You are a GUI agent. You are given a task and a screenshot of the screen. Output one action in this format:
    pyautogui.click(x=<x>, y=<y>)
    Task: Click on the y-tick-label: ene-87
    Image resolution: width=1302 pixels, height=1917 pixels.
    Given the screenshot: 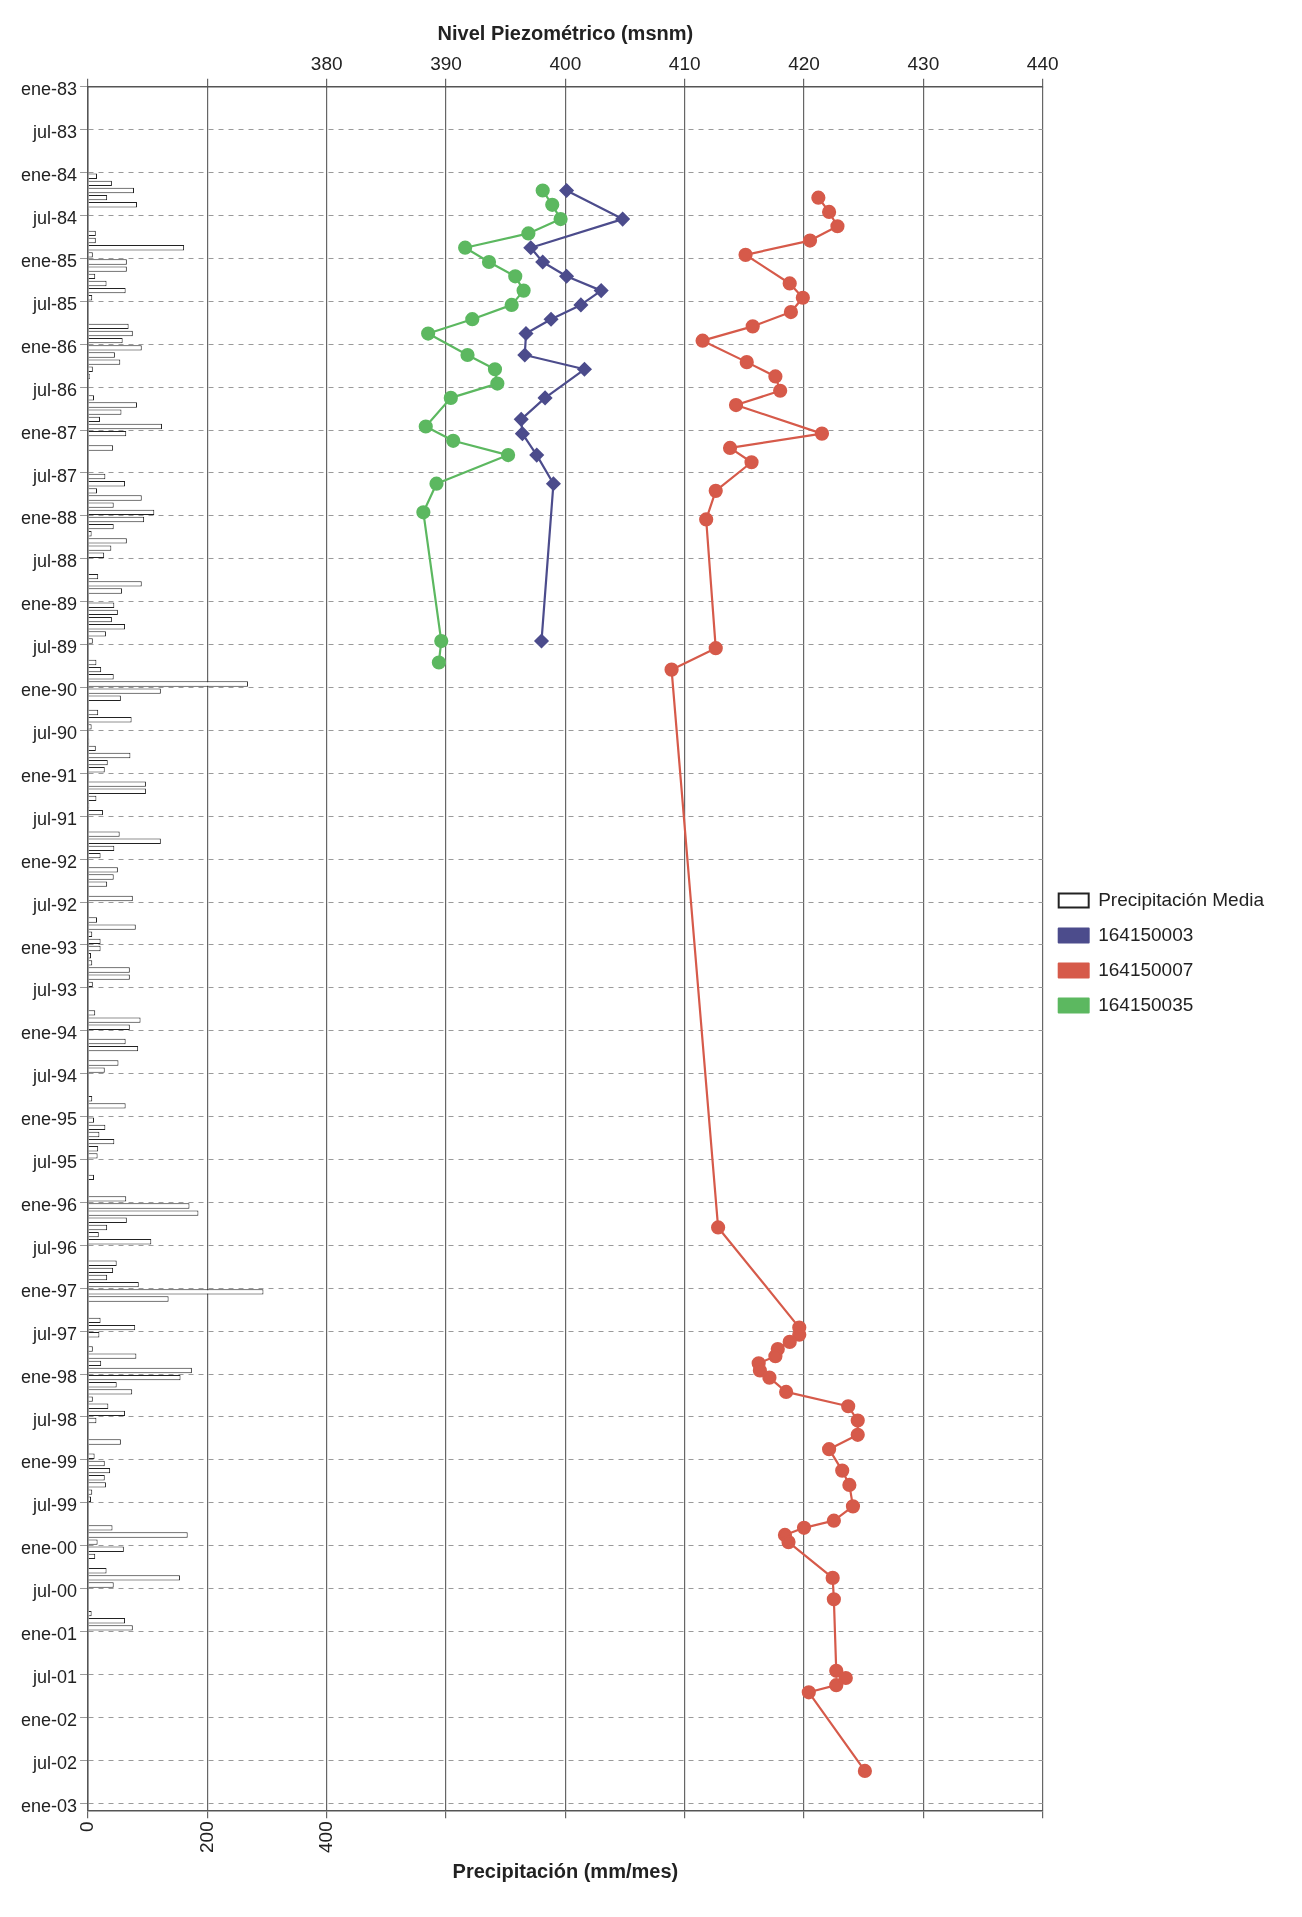 What is the action you would take?
    pyautogui.click(x=49, y=432)
    